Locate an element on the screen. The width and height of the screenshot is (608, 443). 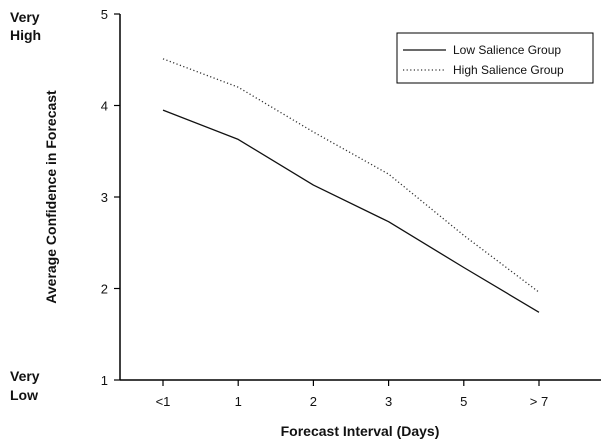
y-axis-title: Average Confidence in Forecast is located at coordinates (51, 197).